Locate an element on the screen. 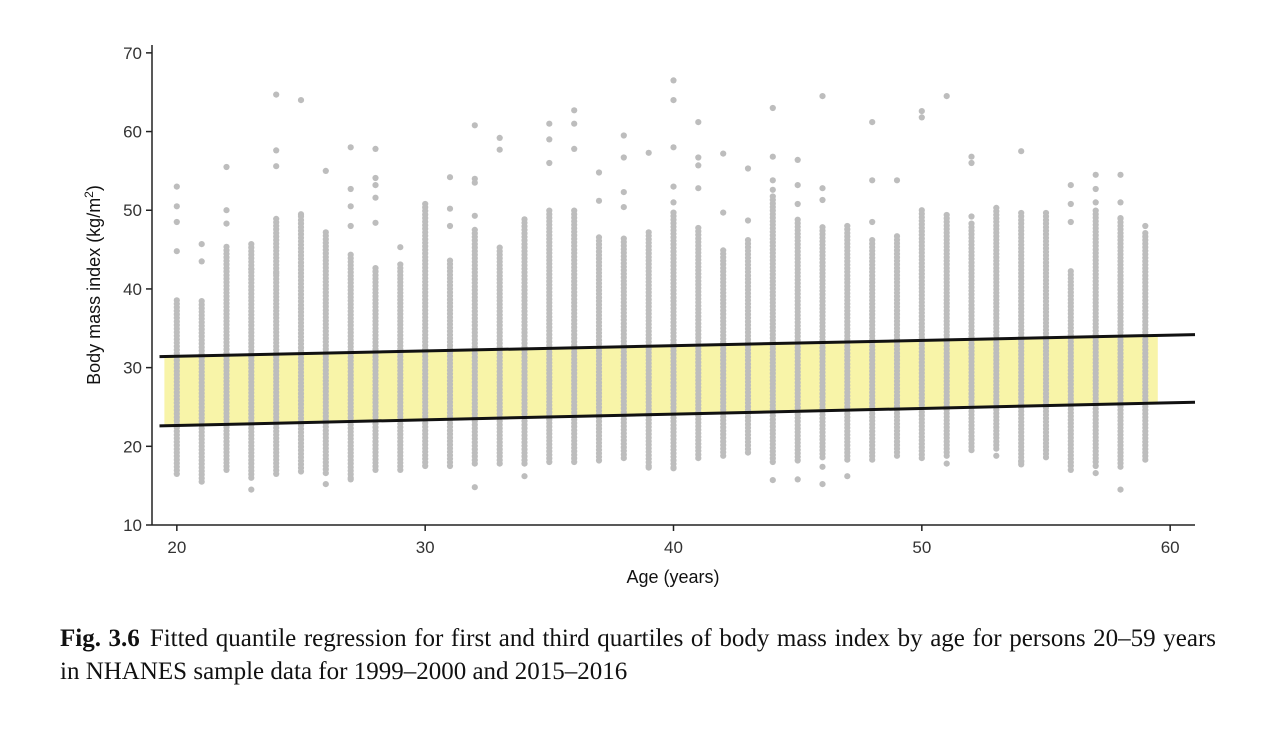 This screenshot has height=739, width=1269. x-tick-label: 50 is located at coordinates (921, 547).